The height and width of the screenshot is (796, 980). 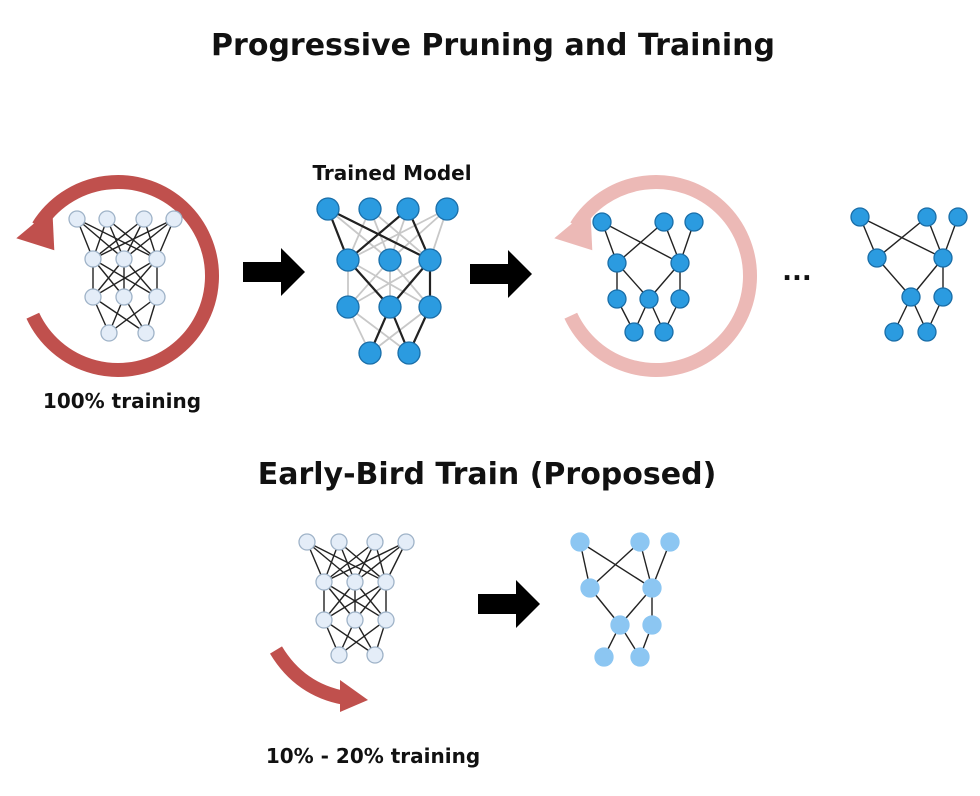 I want to click on pruned-training-cycle-arrow-head, so click(x=573, y=229).